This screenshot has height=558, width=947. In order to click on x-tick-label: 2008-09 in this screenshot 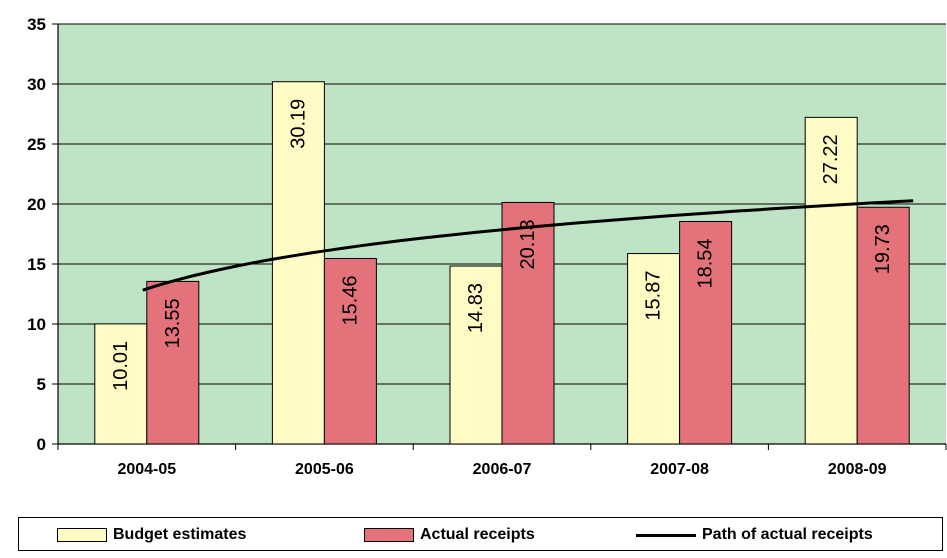, I will do `click(857, 469)`.